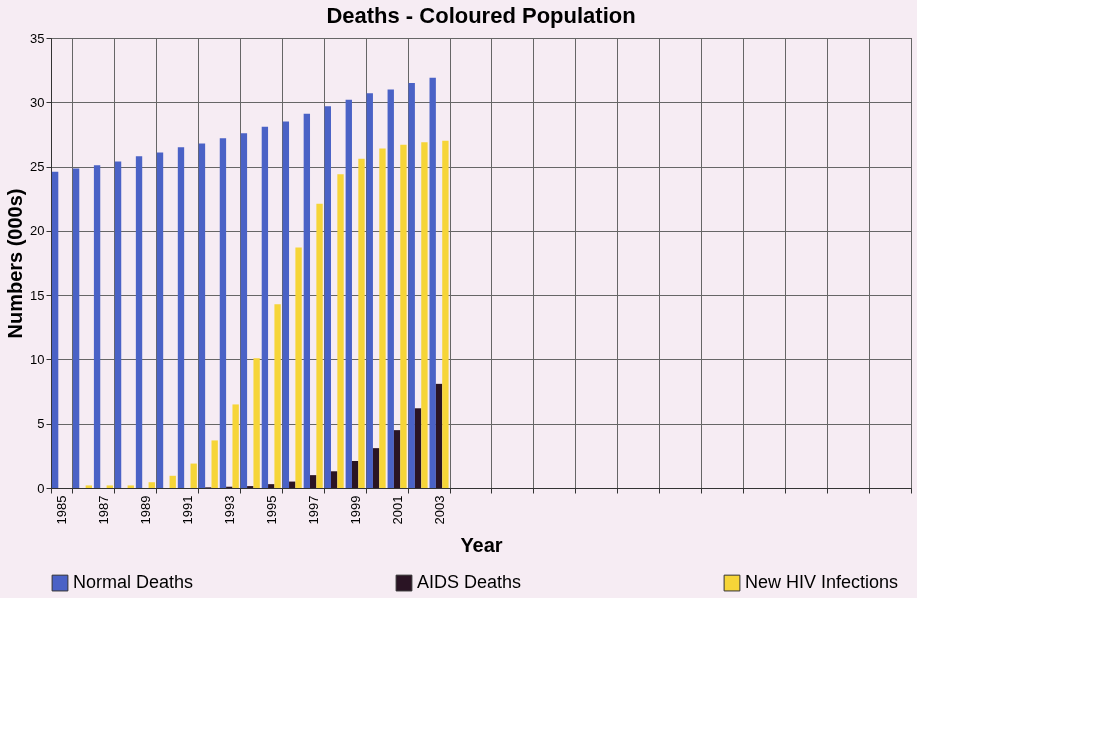  I want to click on y-tick-label: 15, so click(37, 295).